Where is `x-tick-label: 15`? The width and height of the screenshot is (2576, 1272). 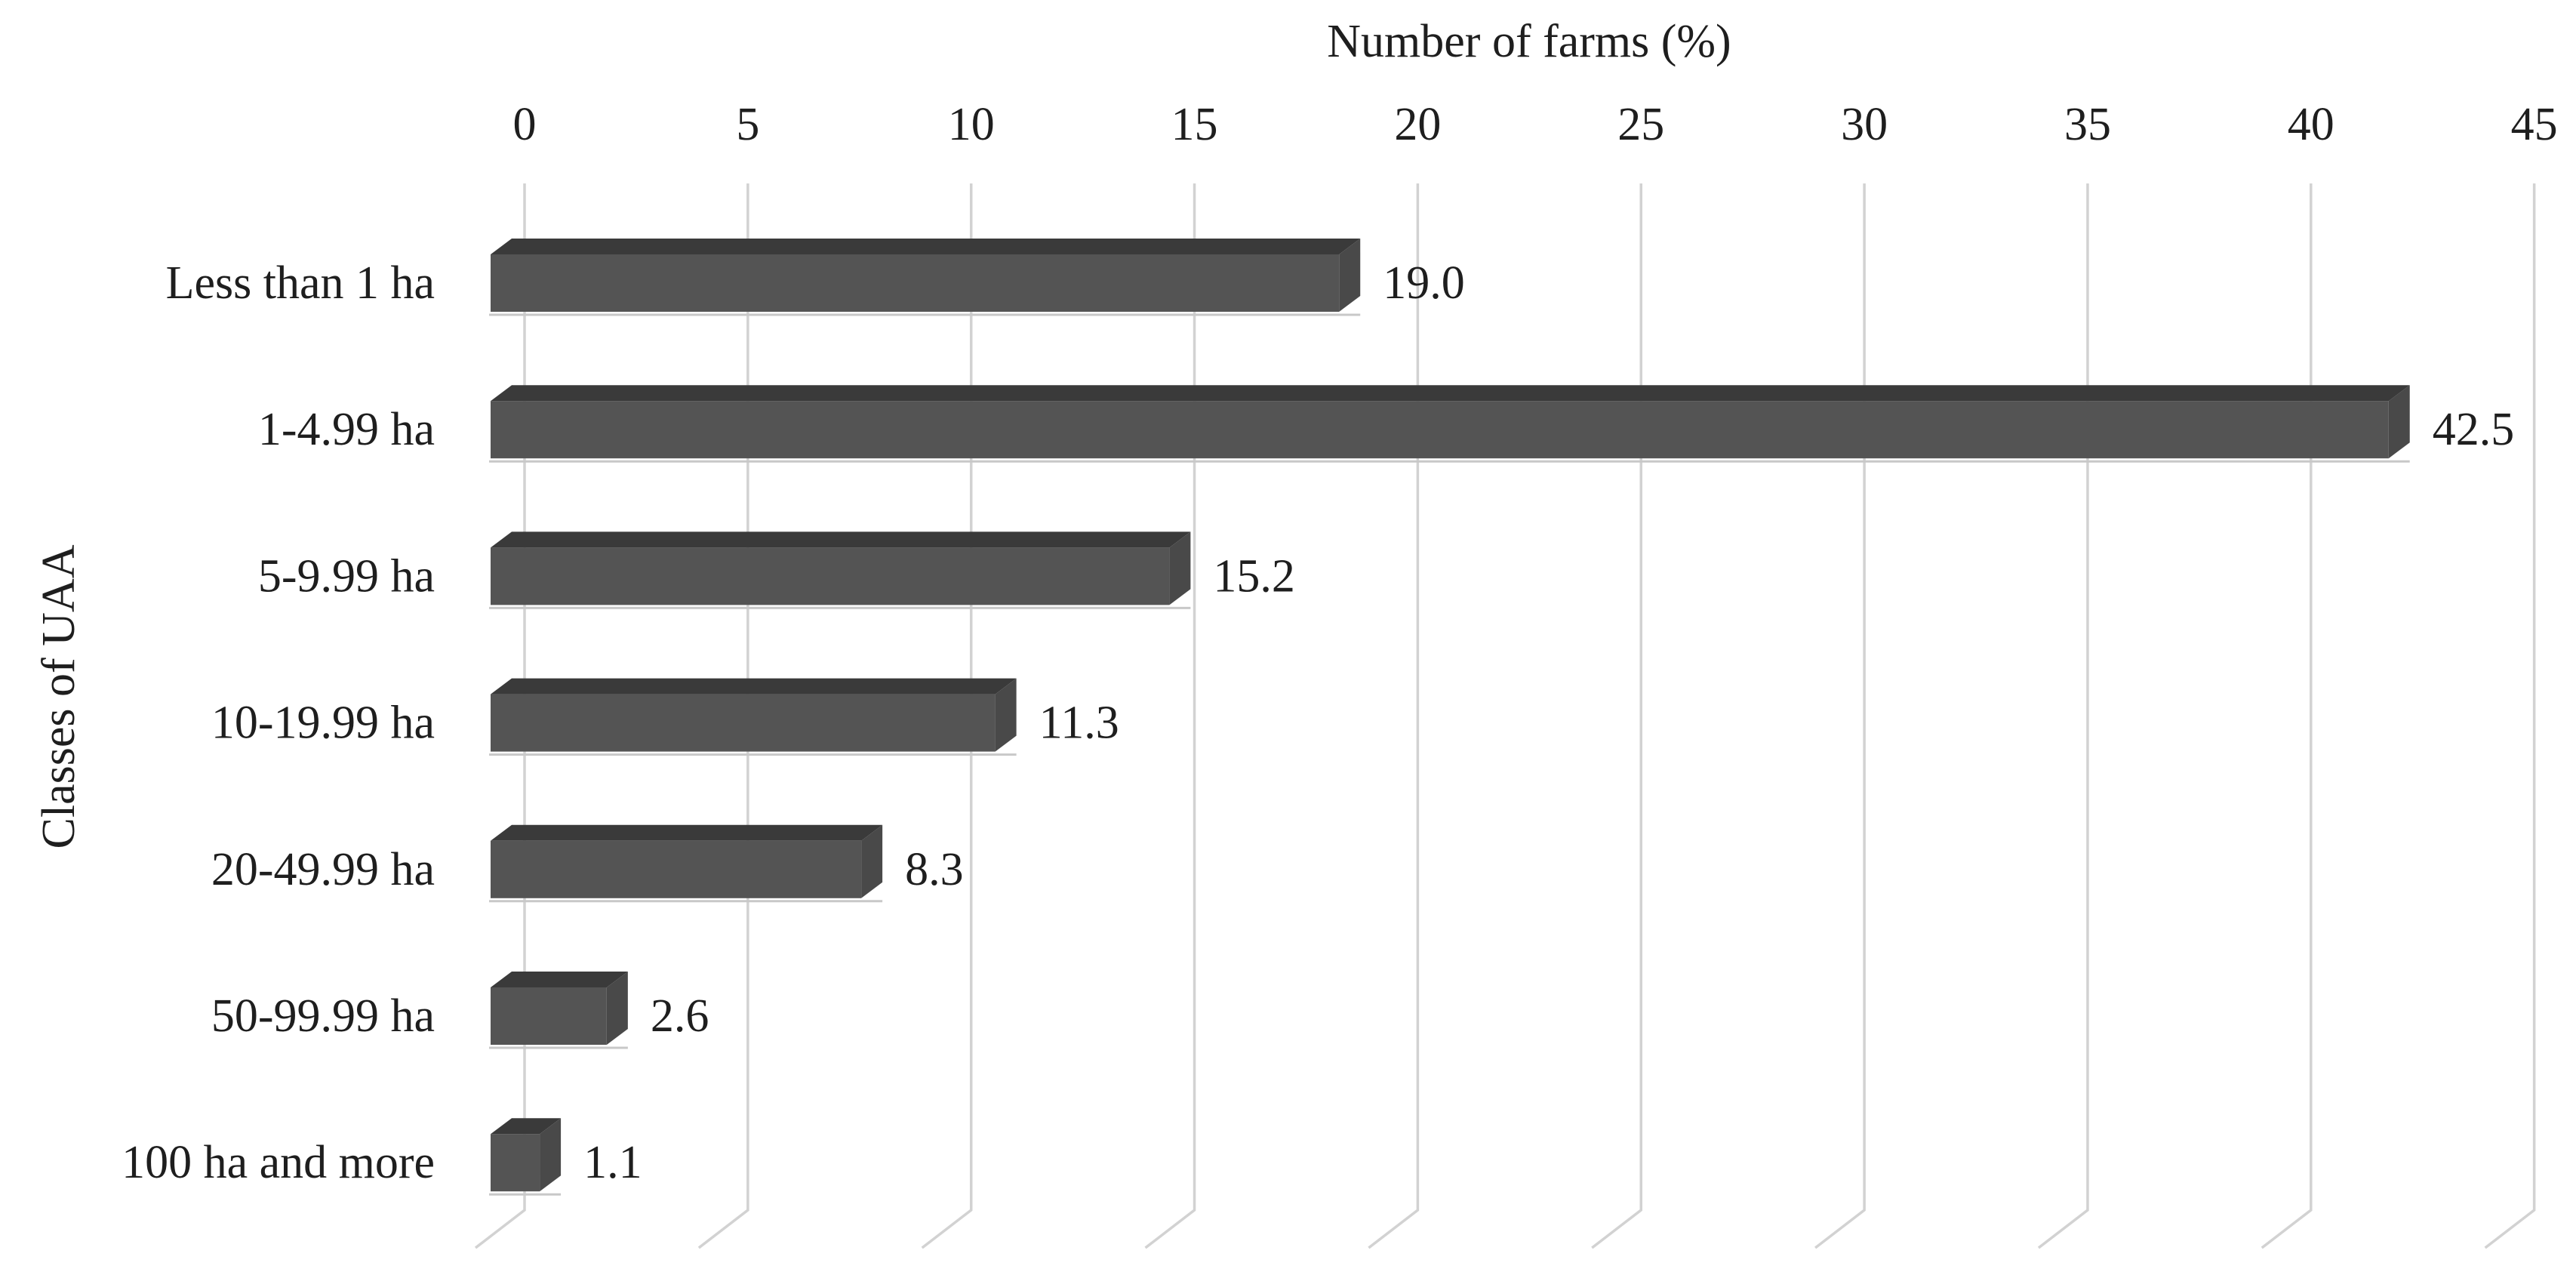 x-tick-label: 15 is located at coordinates (1194, 124).